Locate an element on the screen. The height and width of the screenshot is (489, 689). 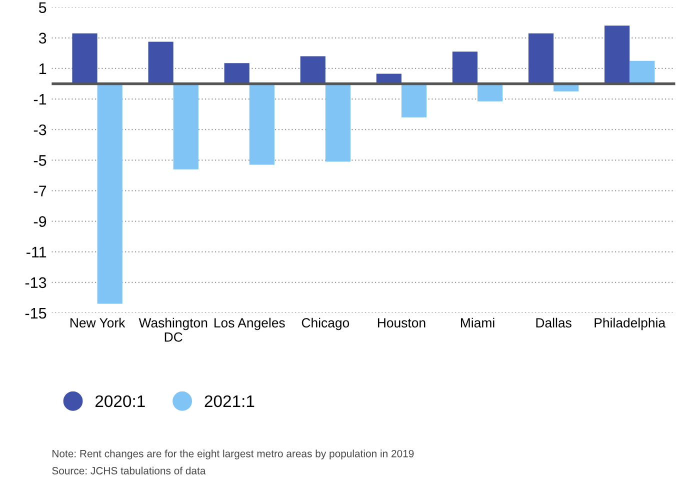
y-tick-label: 3 is located at coordinates (42, 38).